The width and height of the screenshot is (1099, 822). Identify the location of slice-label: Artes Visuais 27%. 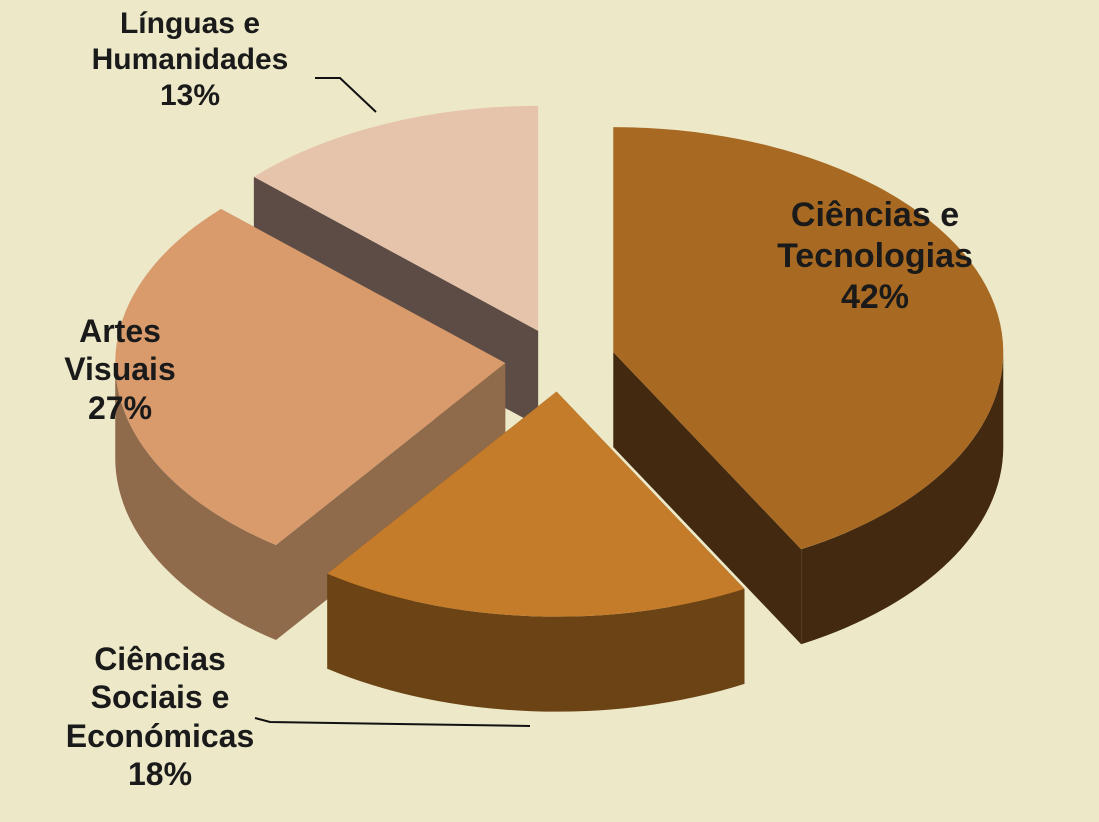
(120, 369).